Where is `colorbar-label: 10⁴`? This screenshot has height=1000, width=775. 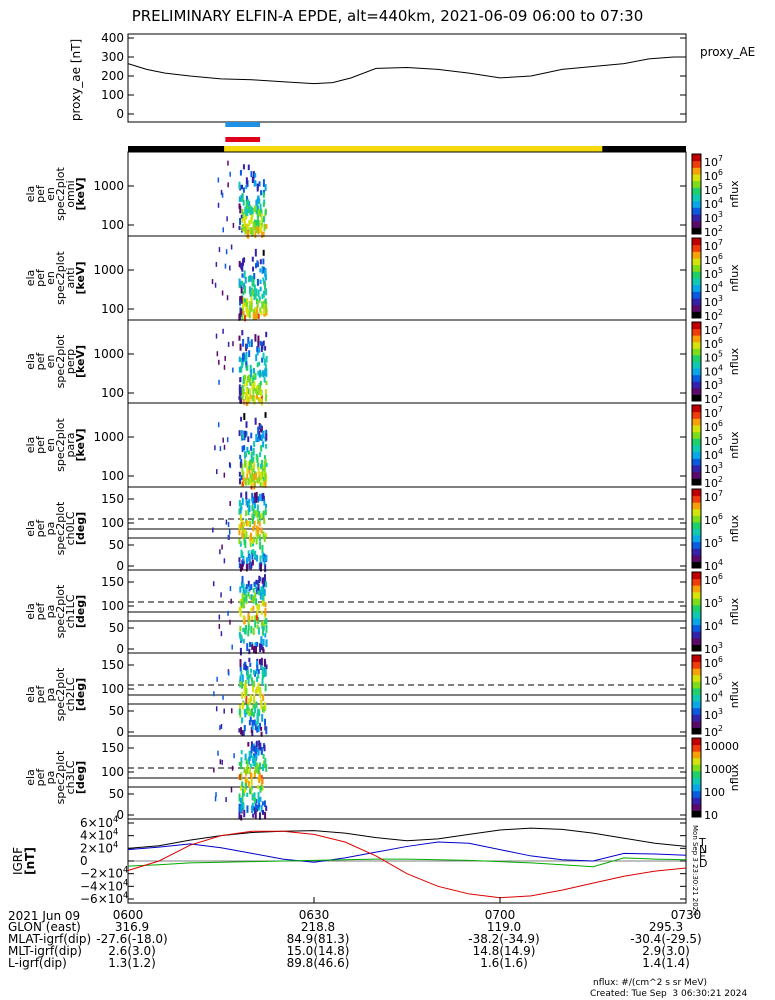 colorbar-label: 10⁴ is located at coordinates (713, 203).